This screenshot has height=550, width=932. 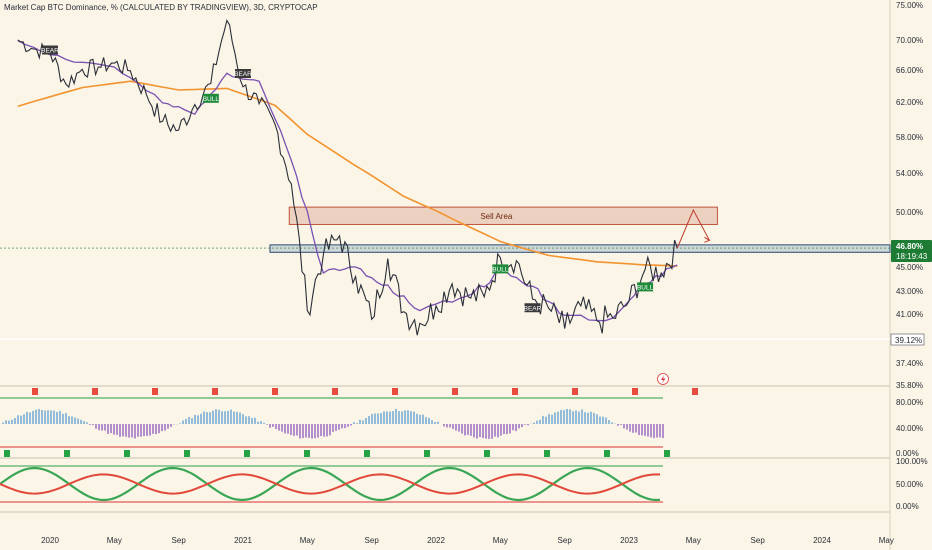 What do you see at coordinates (243, 540) in the screenshot?
I see `time-tick-label: 2021` at bounding box center [243, 540].